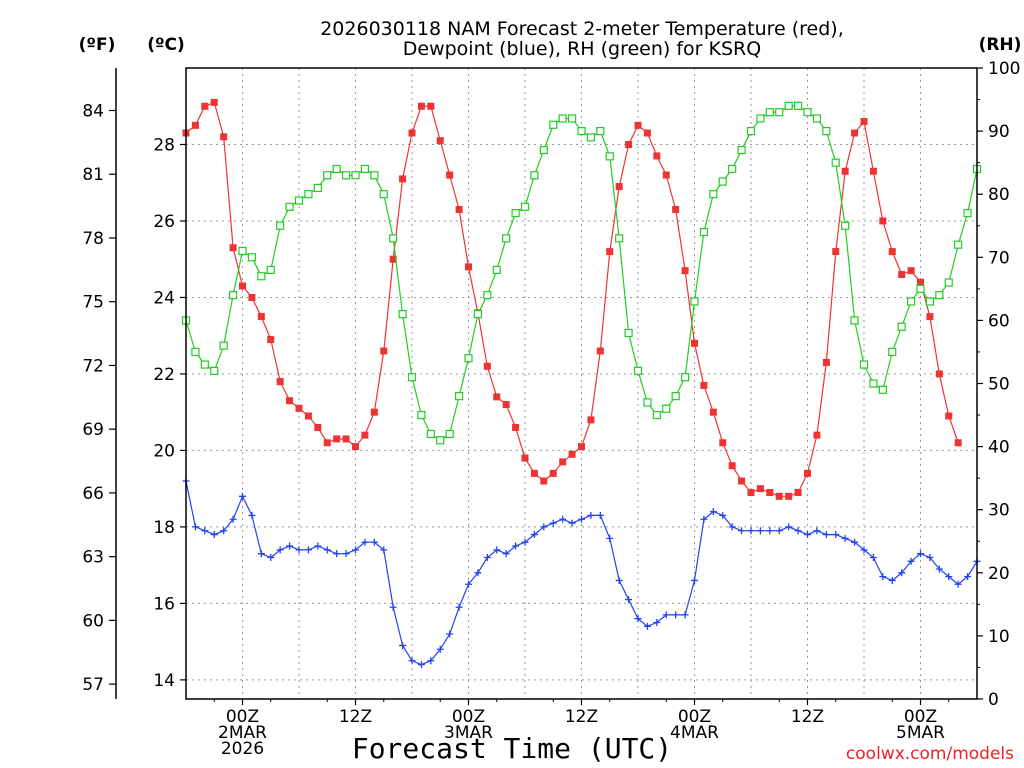  I want to click on celsius-unit-label: (ºC), so click(166, 45).